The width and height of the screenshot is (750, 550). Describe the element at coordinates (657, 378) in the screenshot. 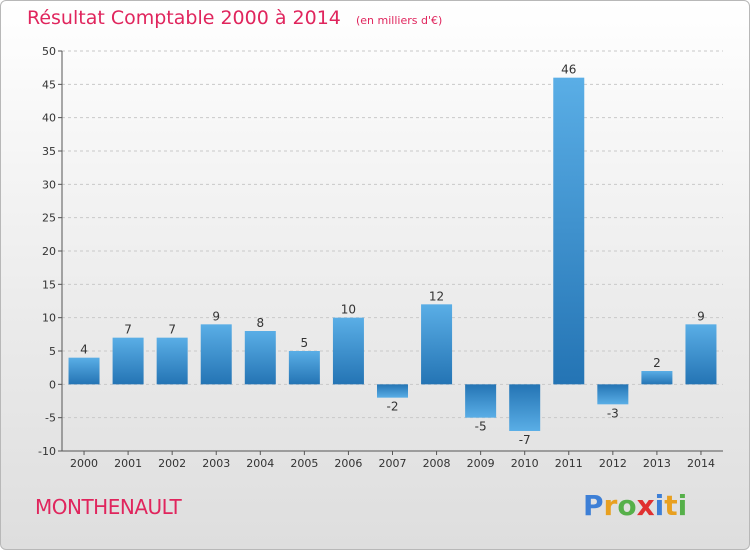

I see `bar-2013` at that location.